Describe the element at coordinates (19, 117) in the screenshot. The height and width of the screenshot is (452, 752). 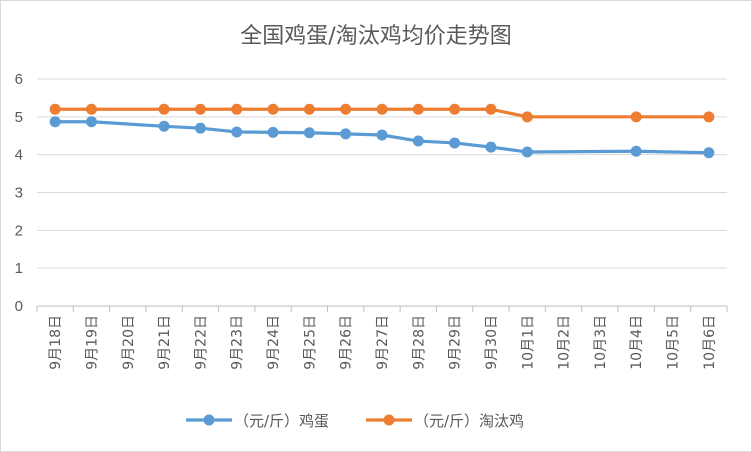
I see `y-tick-label: 5` at that location.